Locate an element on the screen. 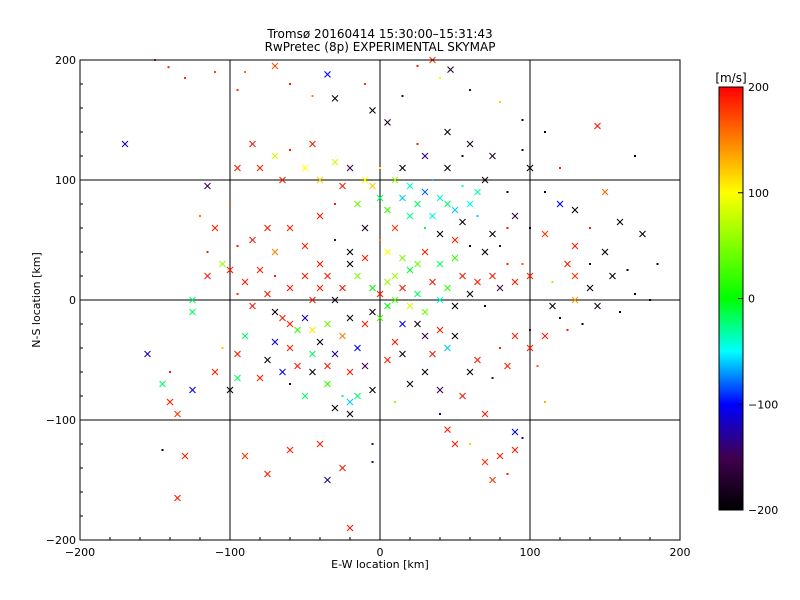 The width and height of the screenshot is (800, 600). x-tick-label: −200 is located at coordinates (80, 552).